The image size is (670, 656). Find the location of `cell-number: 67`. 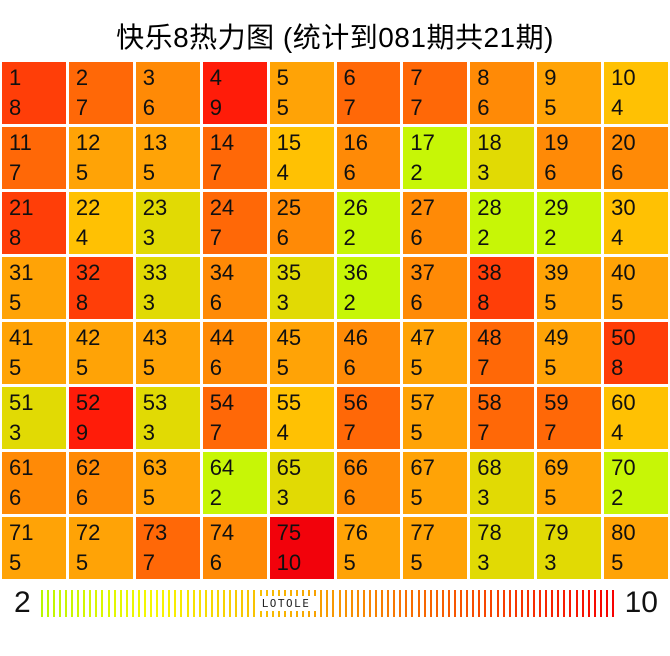

cell-number: 67 is located at coordinates (422, 467).